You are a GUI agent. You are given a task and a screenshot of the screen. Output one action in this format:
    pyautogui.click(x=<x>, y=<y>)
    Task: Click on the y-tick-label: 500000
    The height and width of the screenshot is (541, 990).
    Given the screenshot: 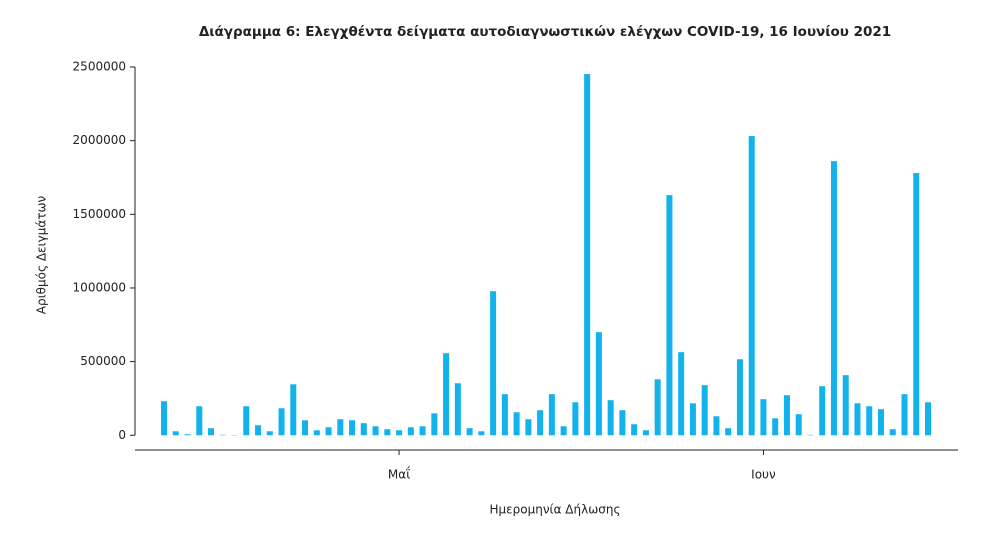 What is the action you would take?
    pyautogui.click(x=103, y=361)
    